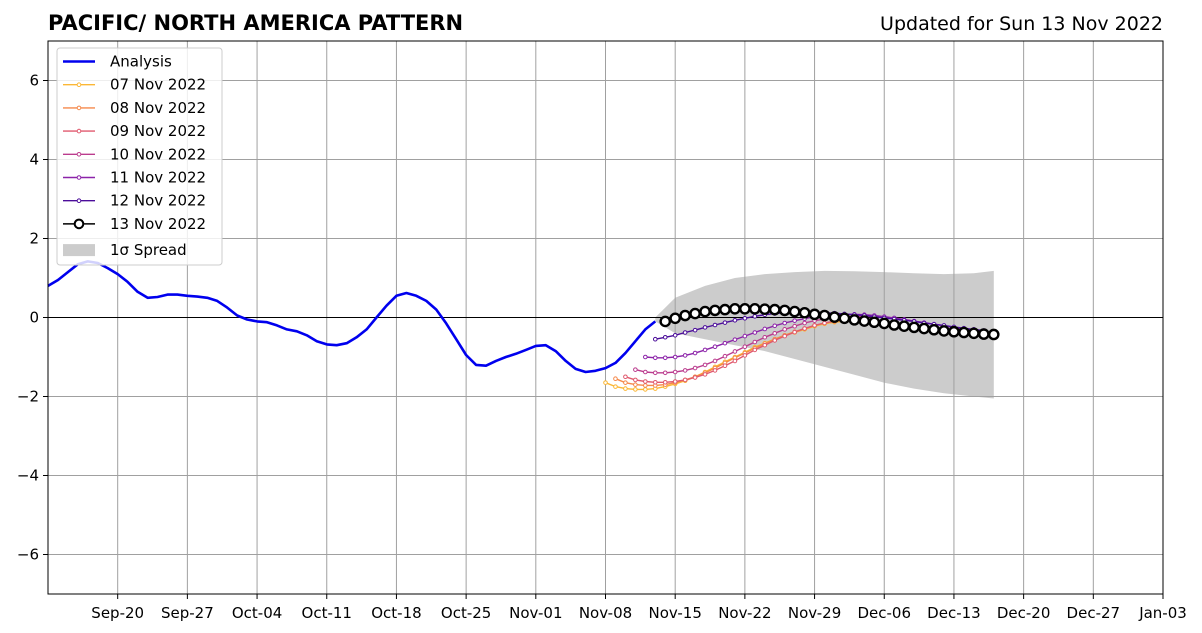 Image resolution: width=1202 pixels, height=633 pixels. What do you see at coordinates (605, 613) in the screenshot?
I see `x-tick-label: Nov-08` at bounding box center [605, 613].